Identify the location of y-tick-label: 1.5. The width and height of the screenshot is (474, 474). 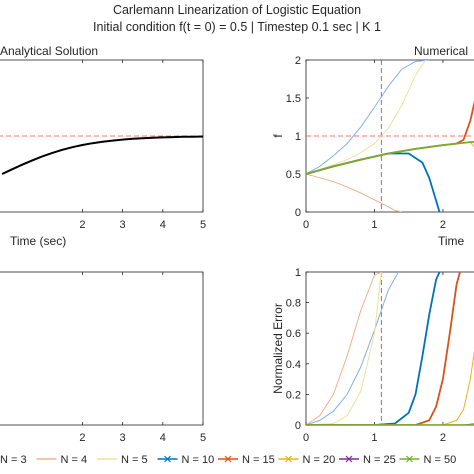
(293, 99).